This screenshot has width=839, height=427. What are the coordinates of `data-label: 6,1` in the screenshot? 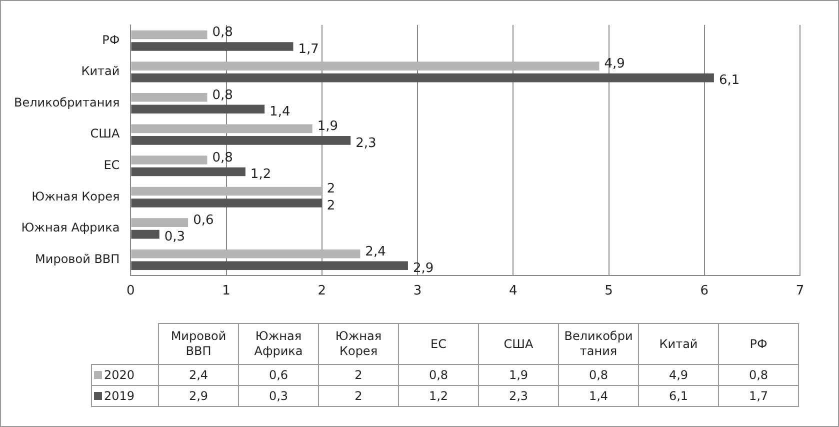 It's located at (729, 80).